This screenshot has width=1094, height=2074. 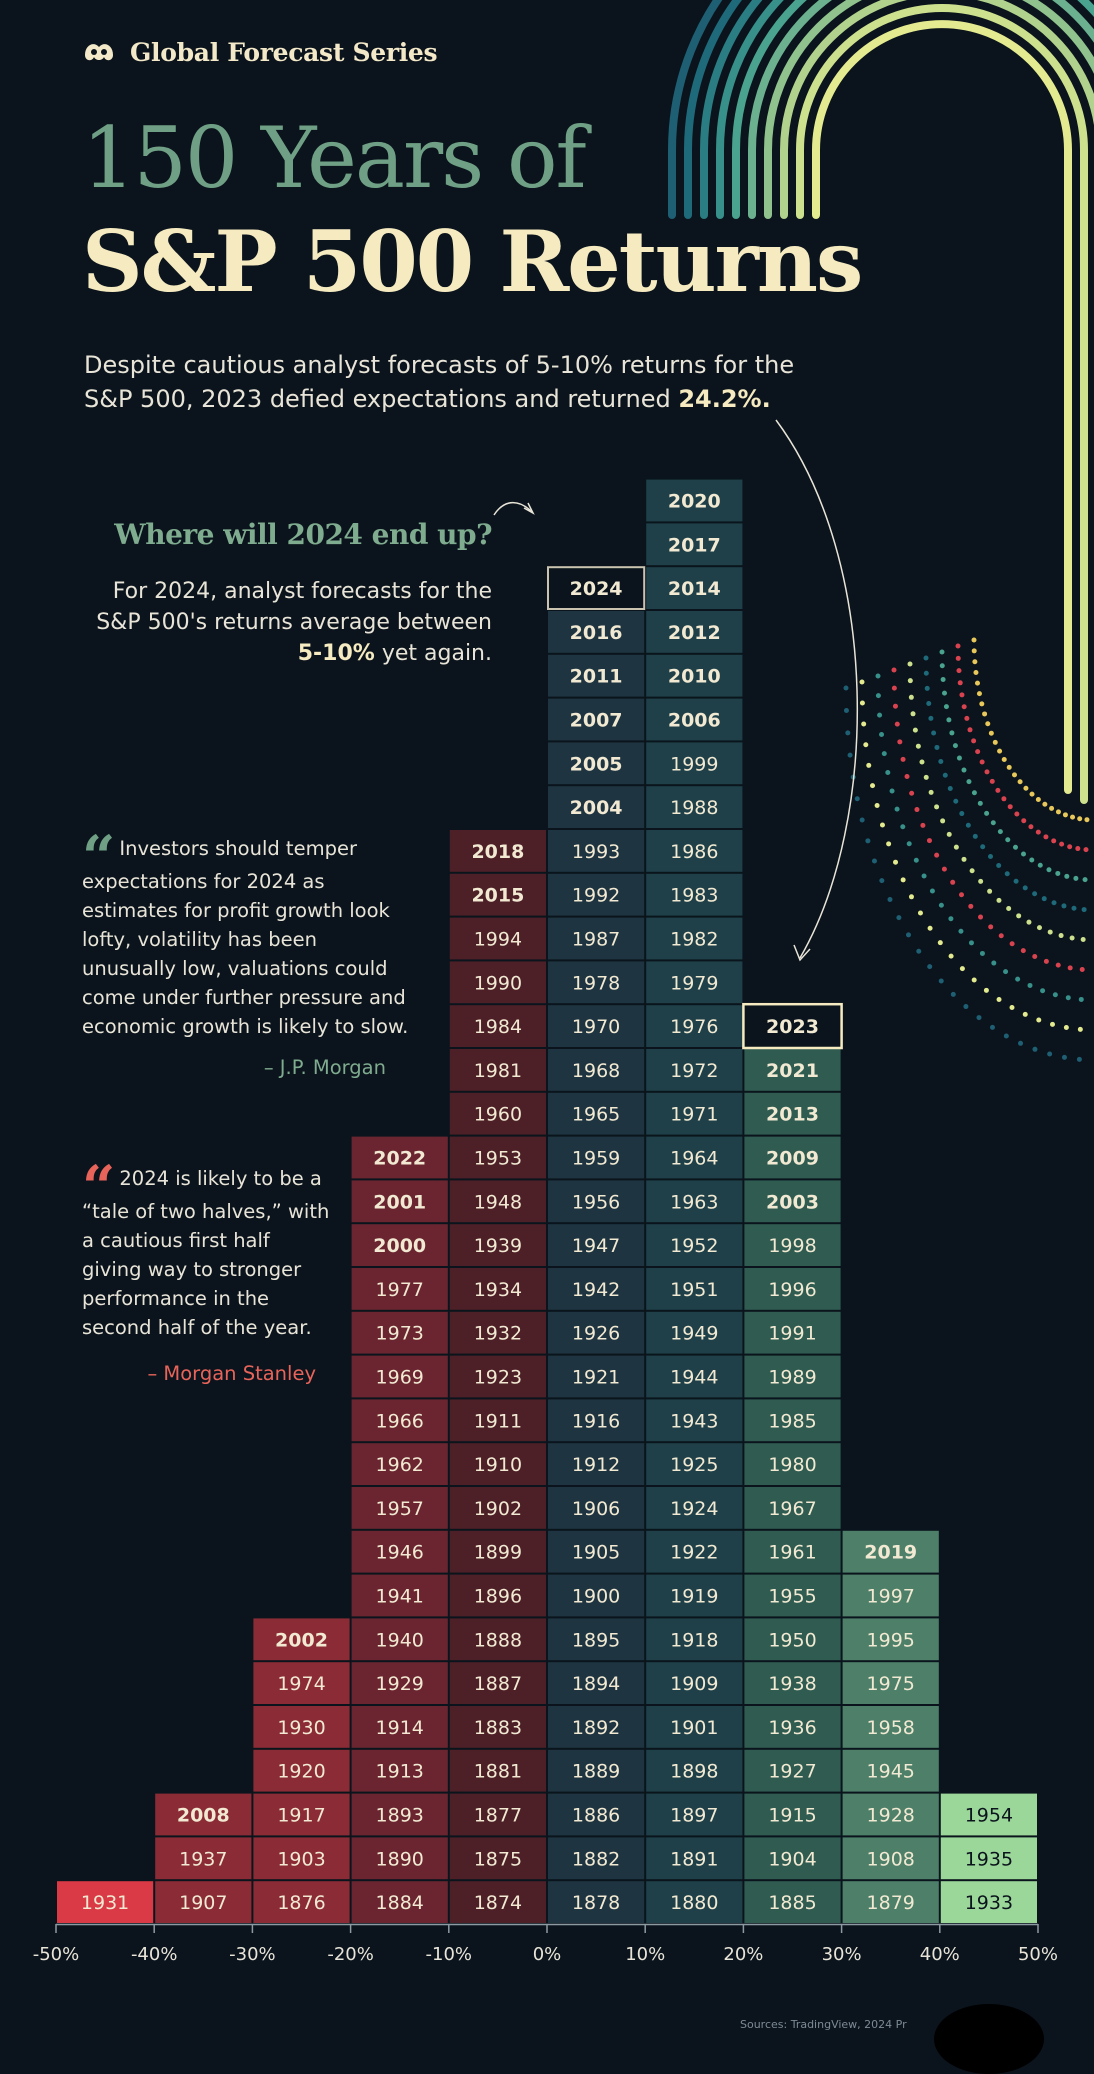 What do you see at coordinates (891, 1816) in the screenshot?
I see `year-label: 1928` at bounding box center [891, 1816].